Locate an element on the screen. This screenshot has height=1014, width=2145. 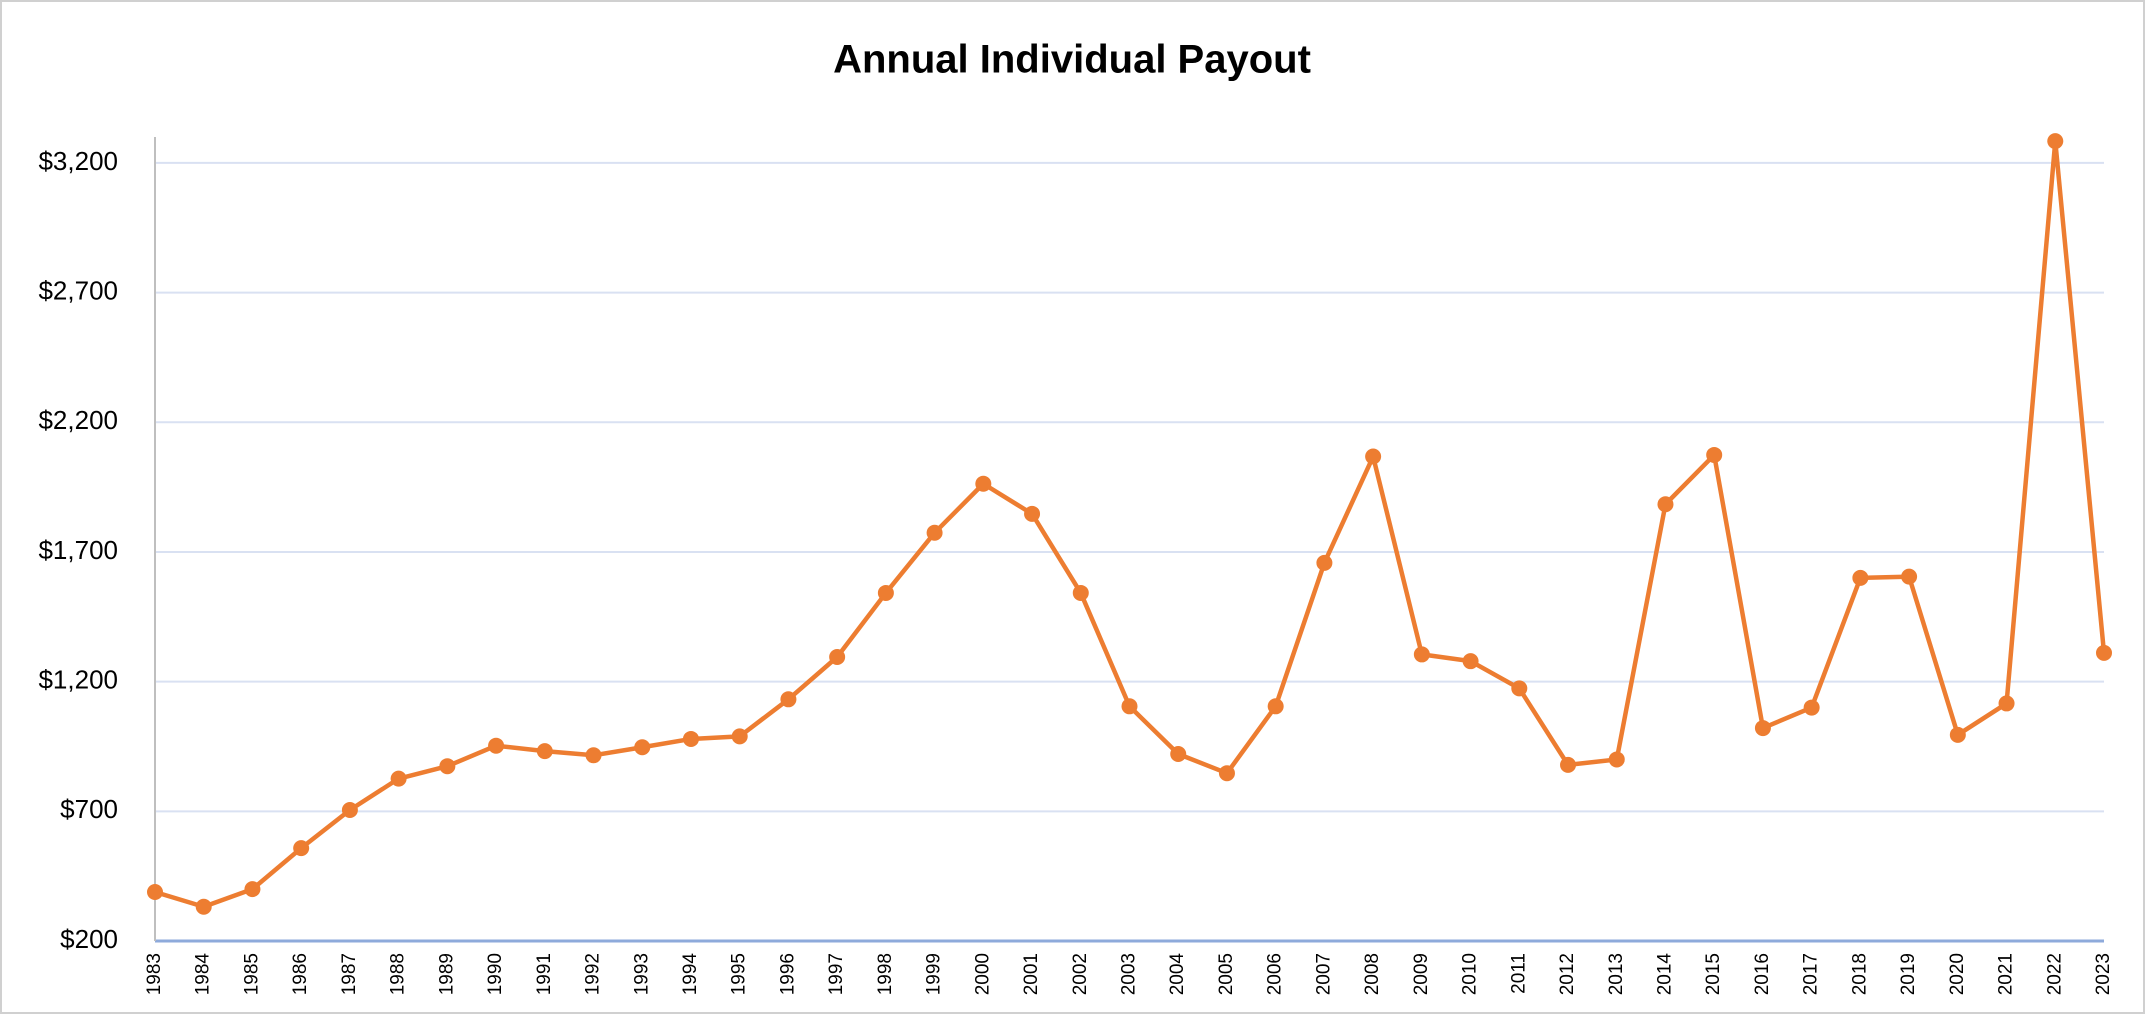
x-tick-label: 1994 is located at coordinates (690, 974).